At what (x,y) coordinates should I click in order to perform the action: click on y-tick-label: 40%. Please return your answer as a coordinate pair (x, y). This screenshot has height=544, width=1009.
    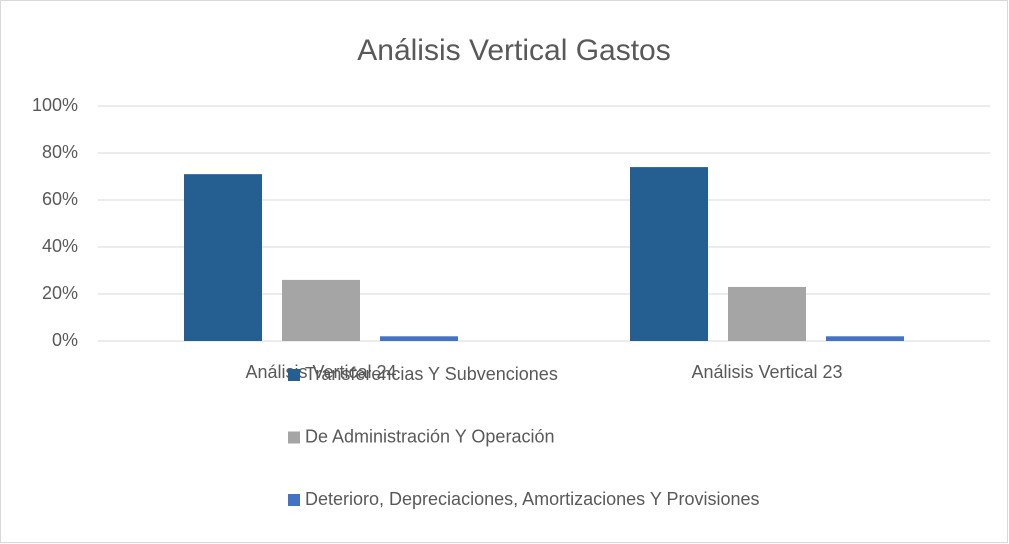
    Looking at the image, I should click on (60, 246).